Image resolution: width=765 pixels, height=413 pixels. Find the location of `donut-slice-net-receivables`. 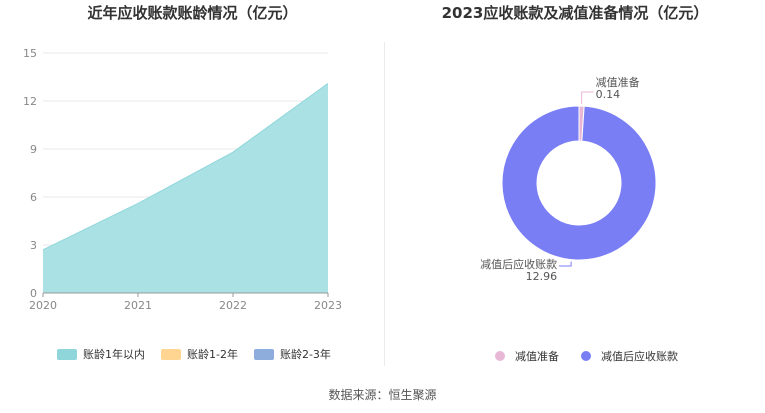

donut-slice-net-receivables is located at coordinates (579, 183).